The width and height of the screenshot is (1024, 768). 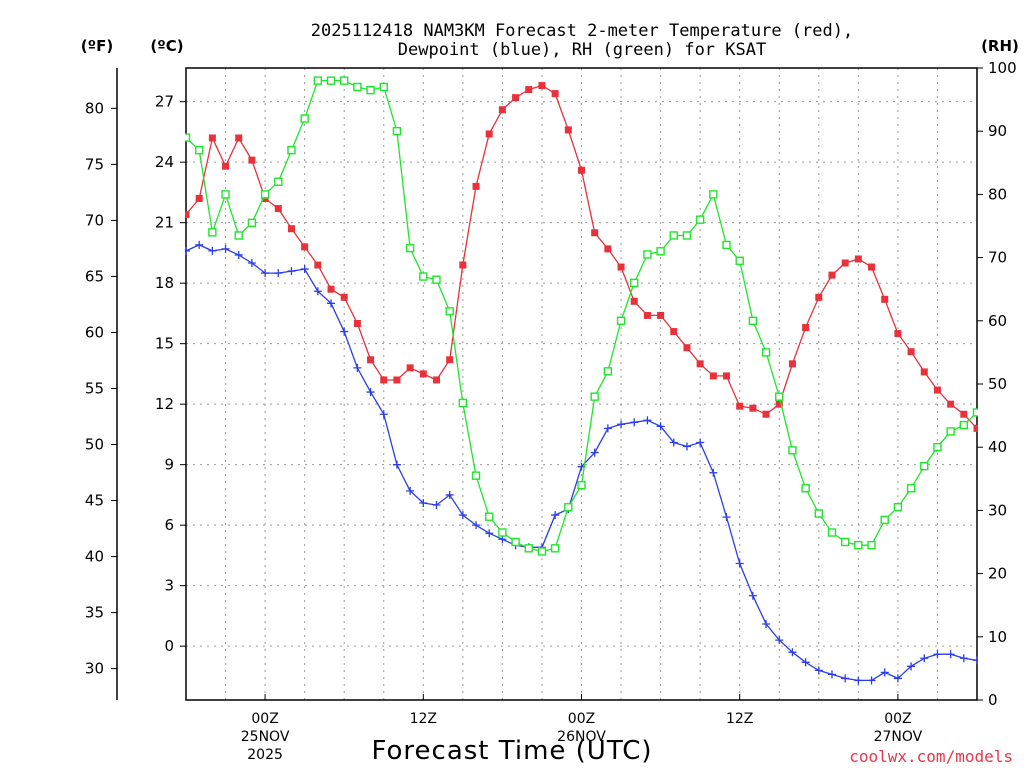 I want to click on fahrenheit-tick-label: 70, so click(x=94, y=220).